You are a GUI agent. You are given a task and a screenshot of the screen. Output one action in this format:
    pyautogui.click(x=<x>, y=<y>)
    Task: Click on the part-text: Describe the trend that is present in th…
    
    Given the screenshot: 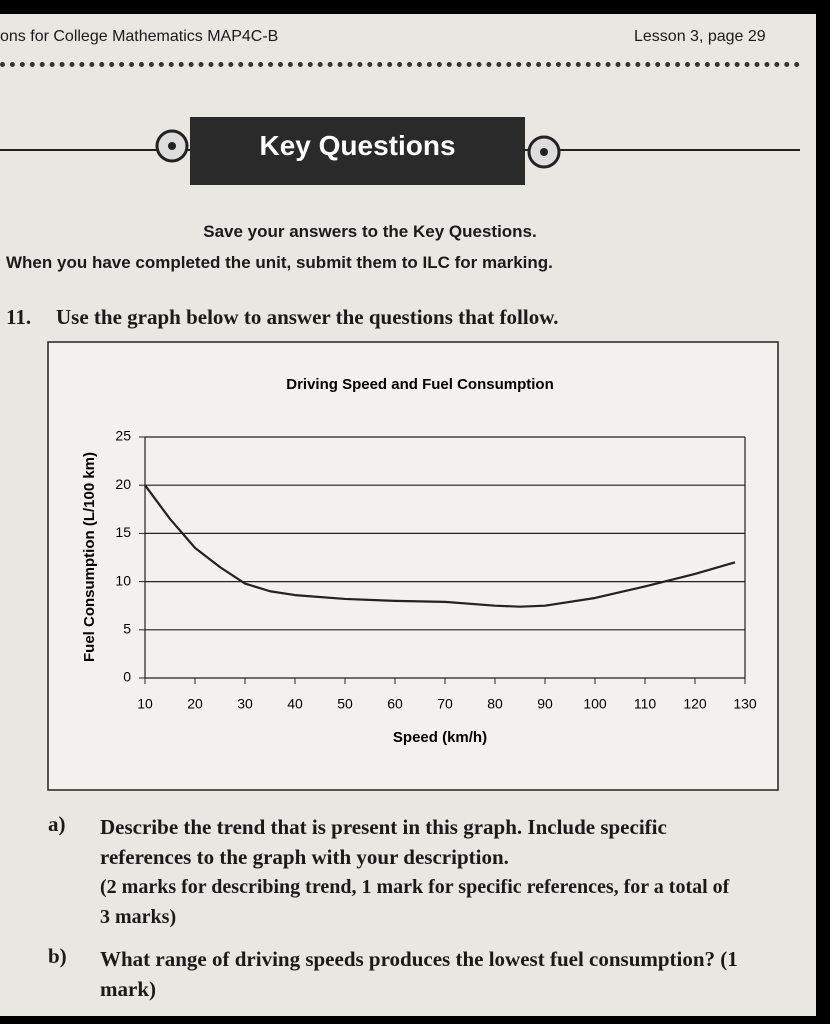 What is the action you would take?
    pyautogui.click(x=383, y=842)
    